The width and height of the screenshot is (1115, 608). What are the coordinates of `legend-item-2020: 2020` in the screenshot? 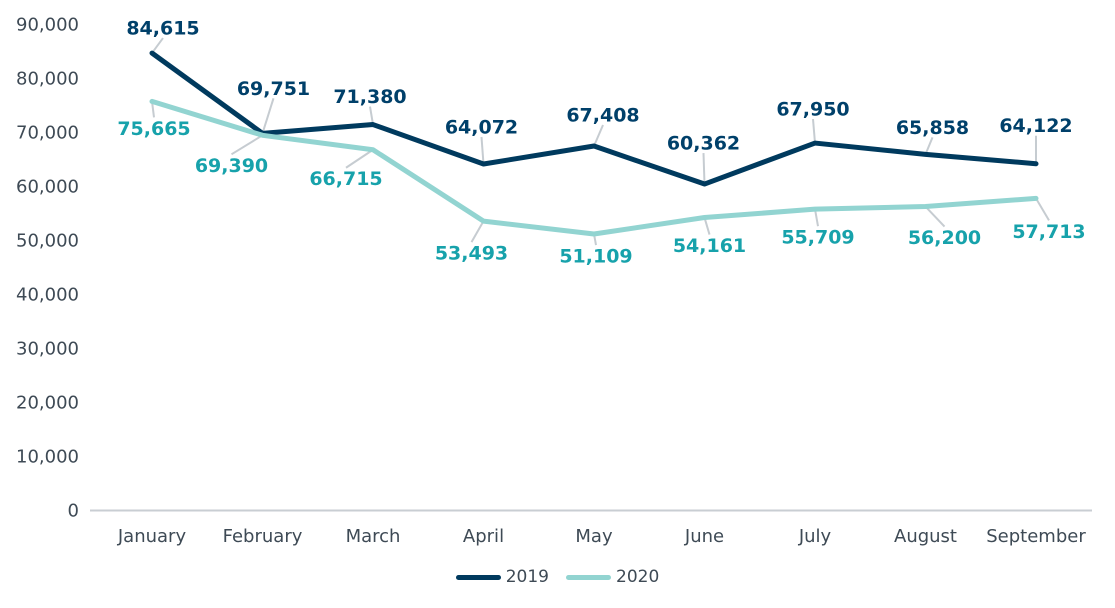 It's located at (612, 577).